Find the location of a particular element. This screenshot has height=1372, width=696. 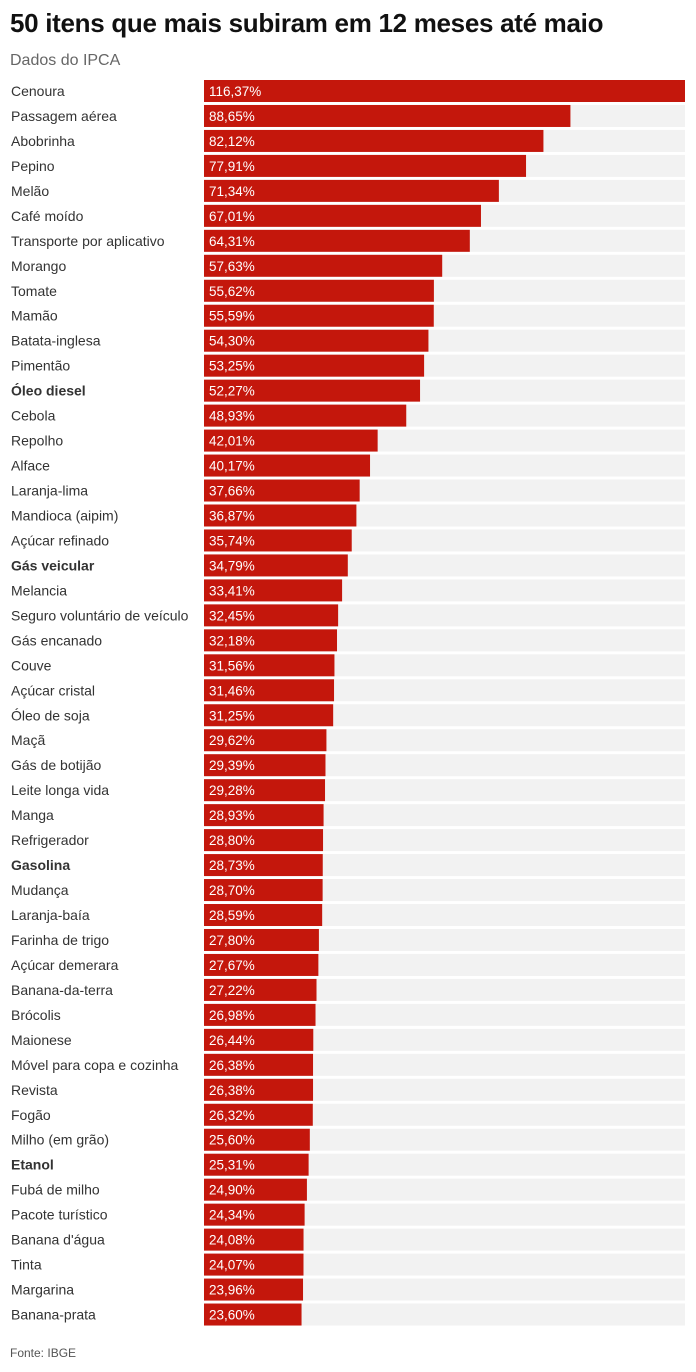

bar-row: Banana d'água 24,08% is located at coordinates (348, 1239).